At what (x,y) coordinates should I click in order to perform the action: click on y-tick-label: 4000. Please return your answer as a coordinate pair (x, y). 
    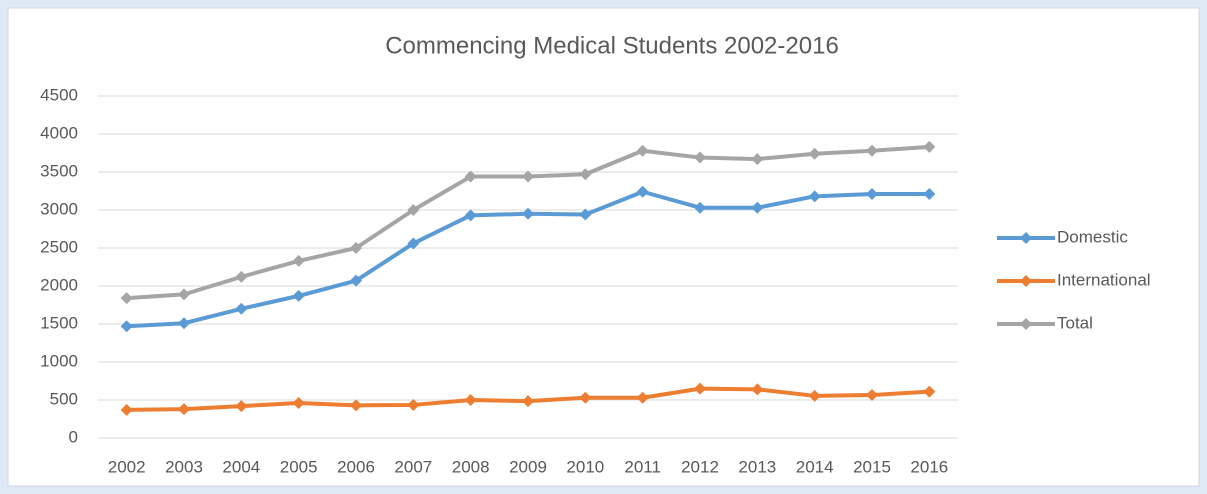
    Looking at the image, I should click on (59, 132).